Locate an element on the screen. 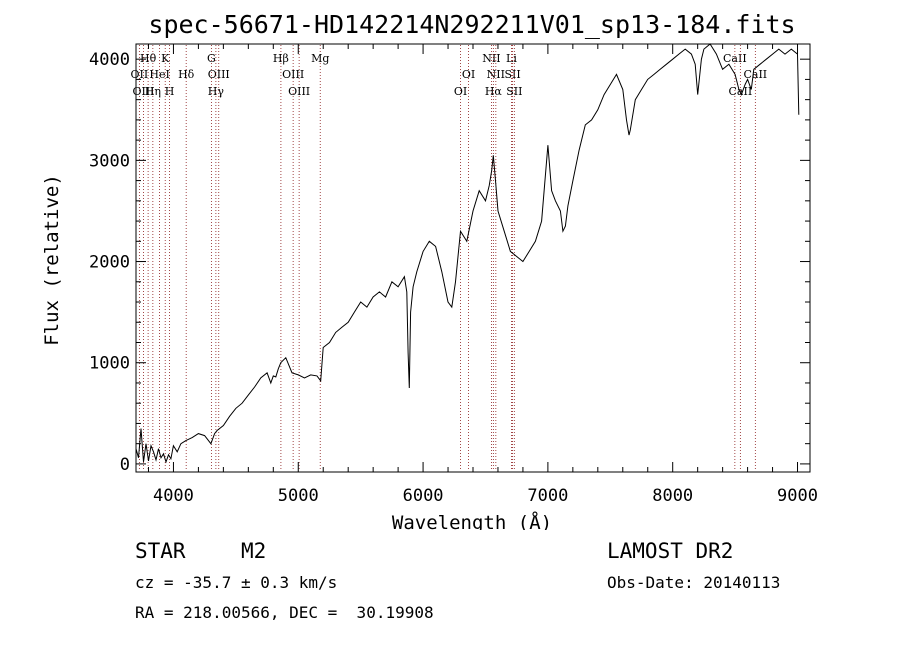 This screenshot has width=900, height=649. spectral-line-label: K is located at coordinates (165, 58).